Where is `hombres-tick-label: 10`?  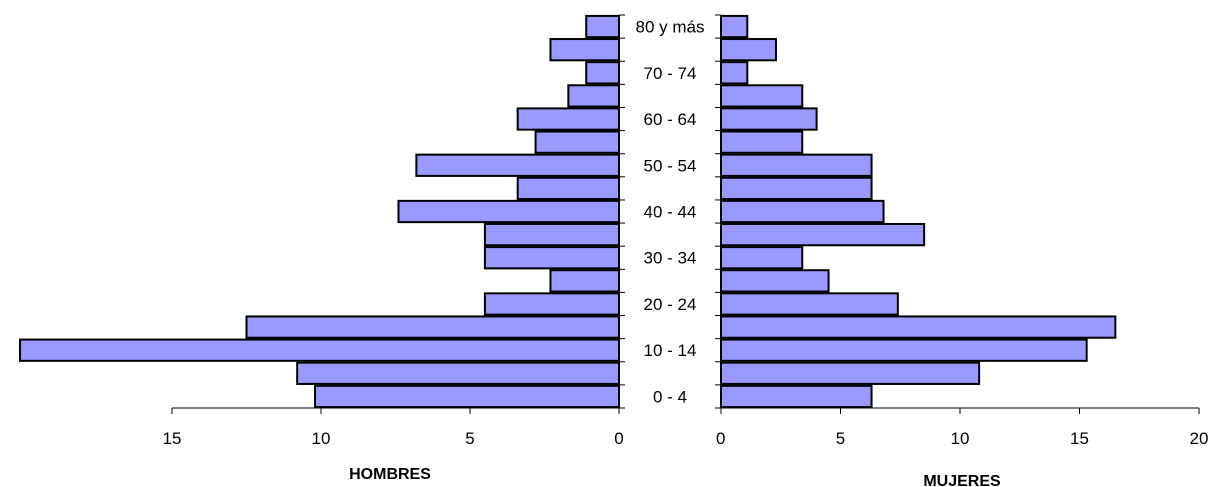 hombres-tick-label: 10 is located at coordinates (321, 438).